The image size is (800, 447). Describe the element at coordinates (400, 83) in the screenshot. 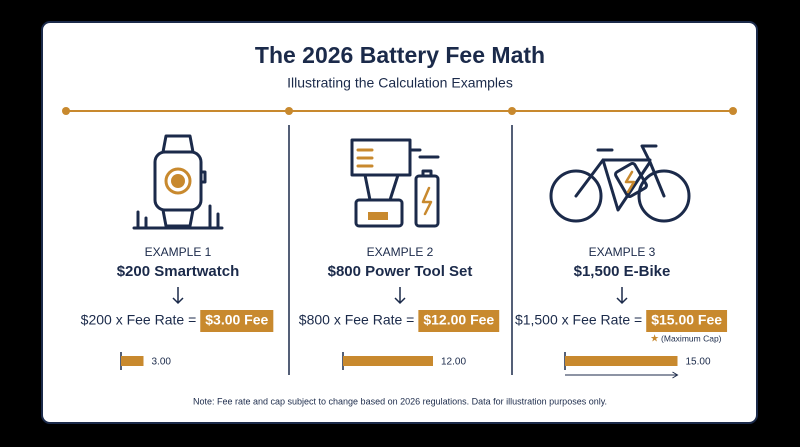

I see `subtitle: Illustrating the Calculation Examples` at that location.